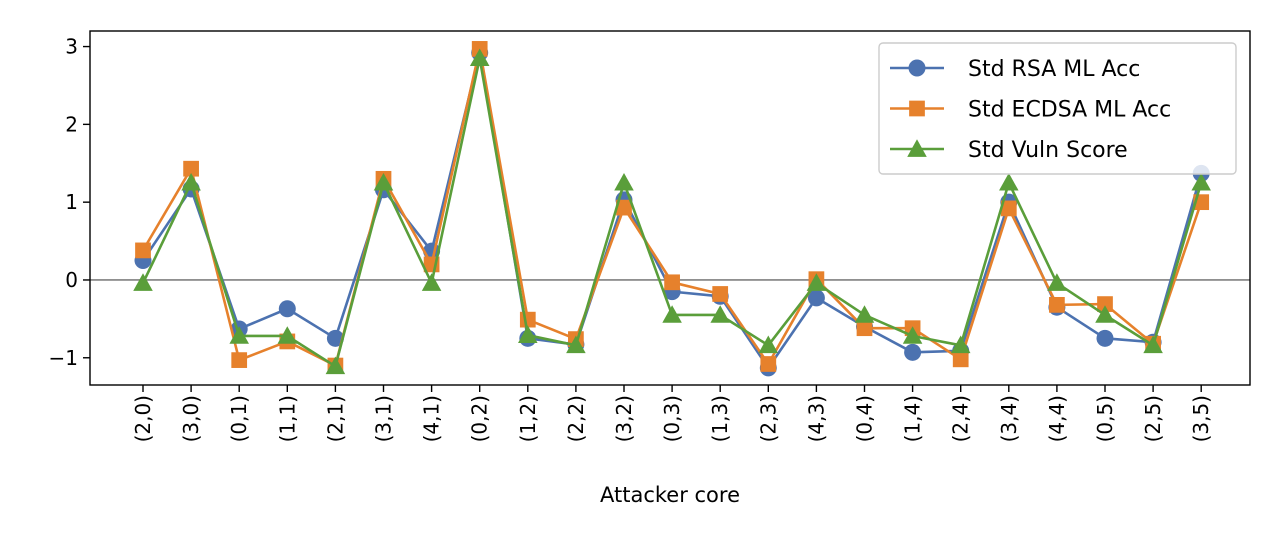 The image size is (1280, 540). What do you see at coordinates (191, 418) in the screenshot?
I see `x-tick-label: (3,0)` at bounding box center [191, 418].